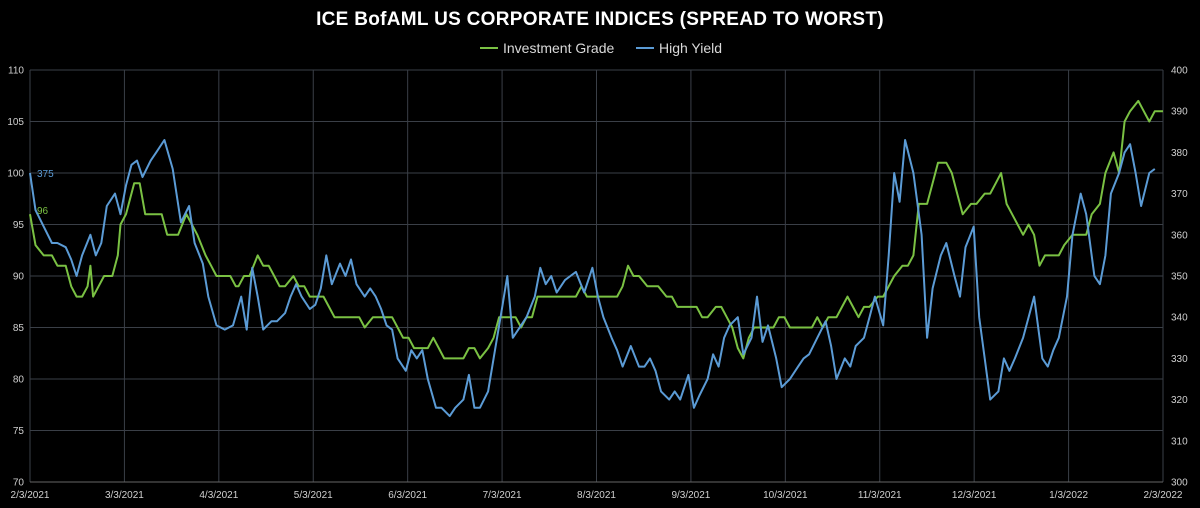  Describe the element at coordinates (785, 495) in the screenshot. I see `x-tick-label: 10/3/2021` at that location.